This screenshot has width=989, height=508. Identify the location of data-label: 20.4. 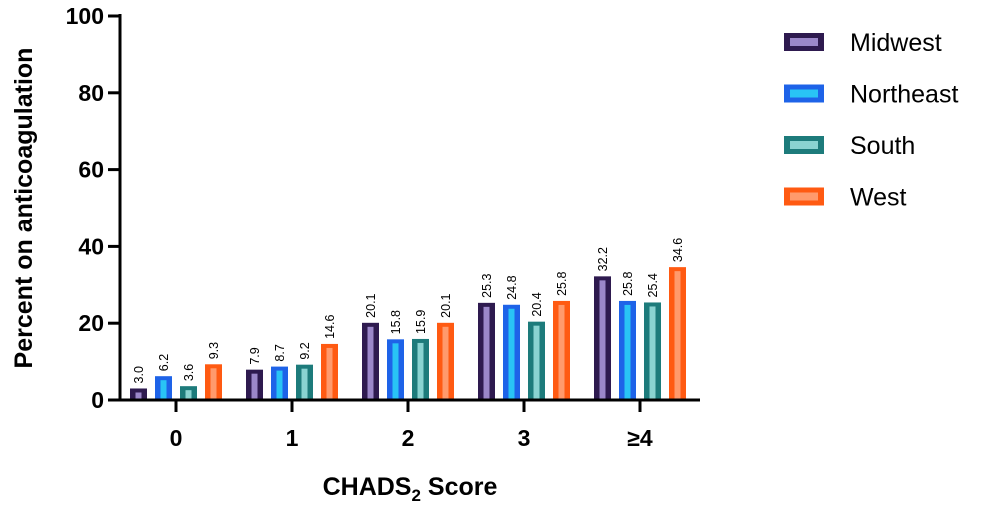
(537, 304).